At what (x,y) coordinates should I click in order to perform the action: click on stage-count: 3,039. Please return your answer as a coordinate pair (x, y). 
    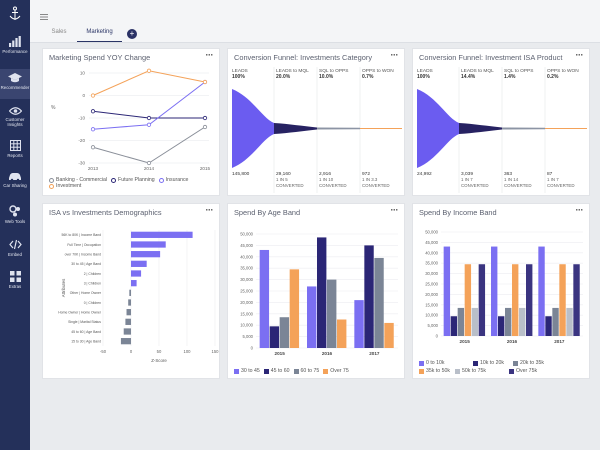
    Looking at the image, I should click on (467, 174).